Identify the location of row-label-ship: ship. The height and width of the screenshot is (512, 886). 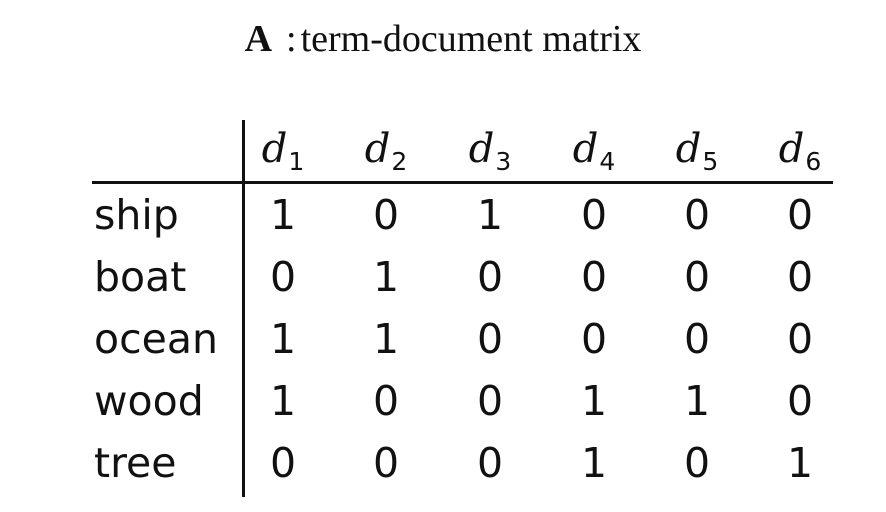
(136, 215).